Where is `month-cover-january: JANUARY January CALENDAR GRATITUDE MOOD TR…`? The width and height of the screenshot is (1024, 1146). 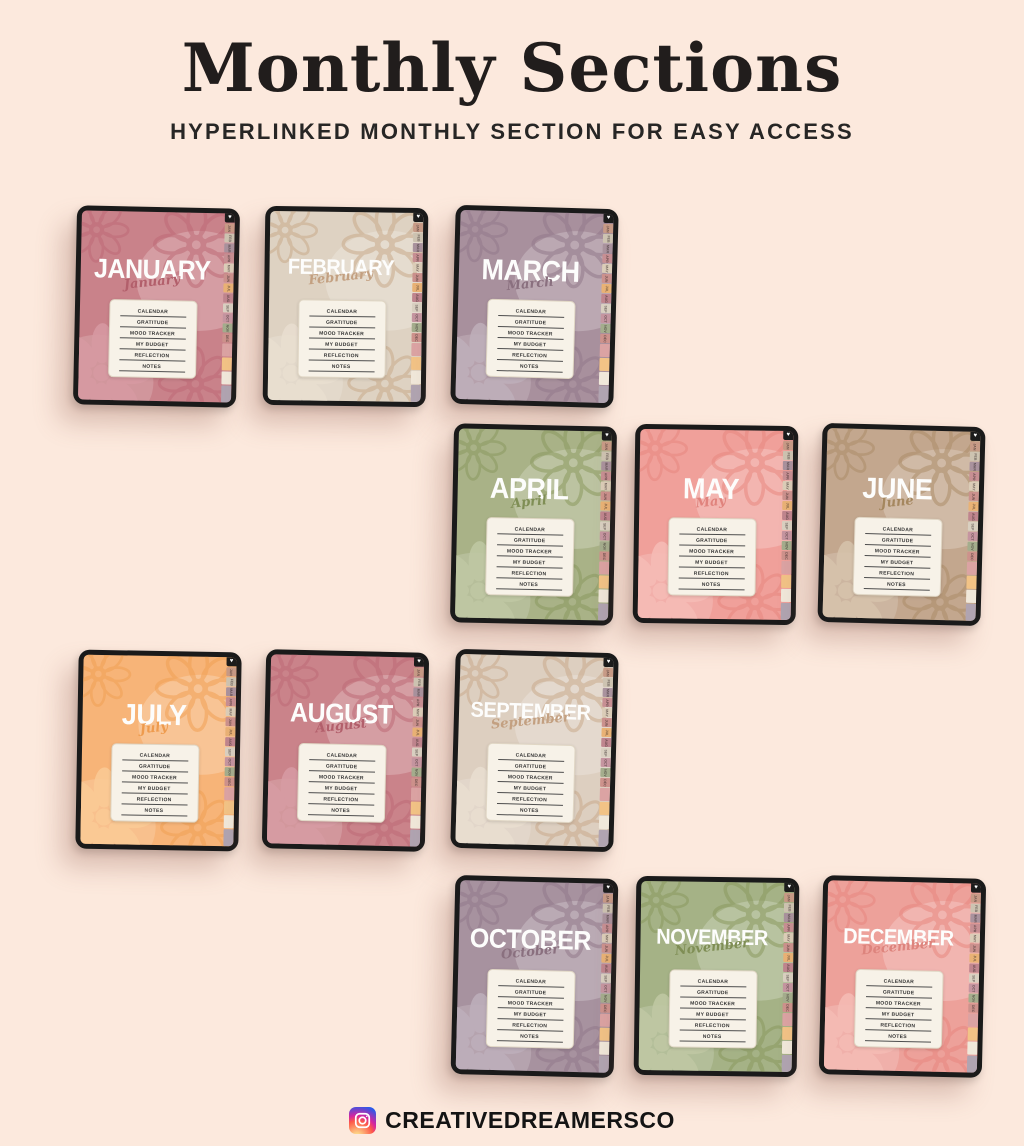 month-cover-january: JANUARY January CALENDAR GRATITUDE MOOD TR… is located at coordinates (156, 306).